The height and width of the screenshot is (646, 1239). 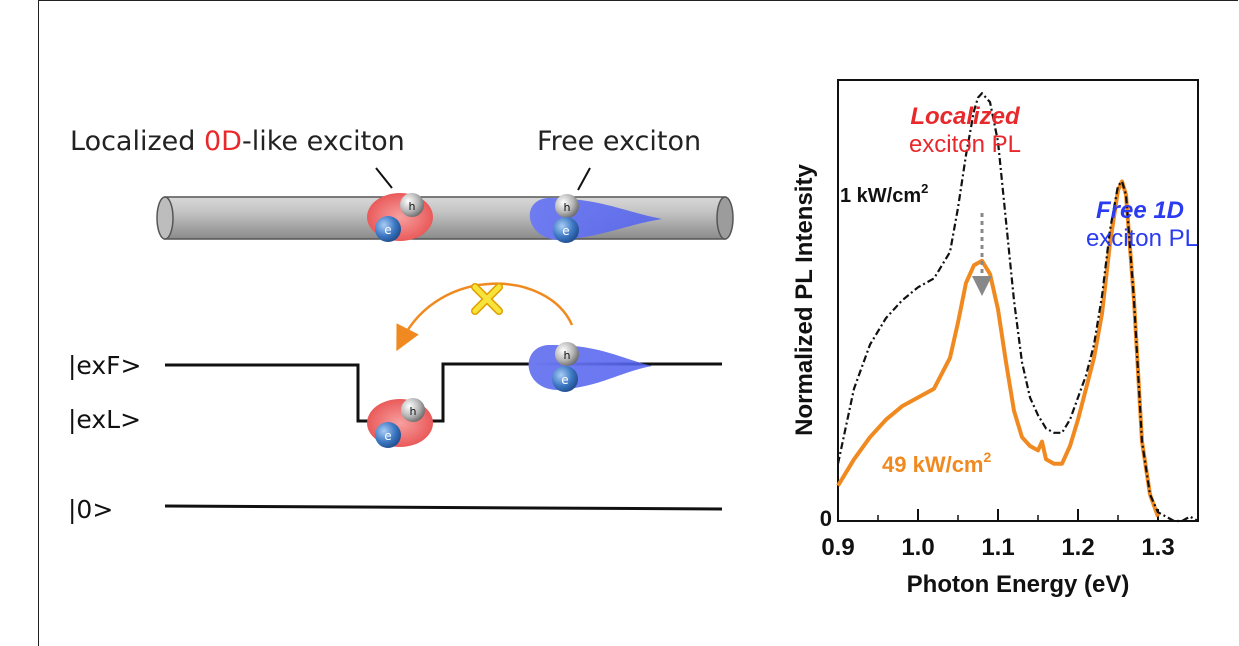 I want to click on free-exciton-rod: h e, so click(x=595, y=218).